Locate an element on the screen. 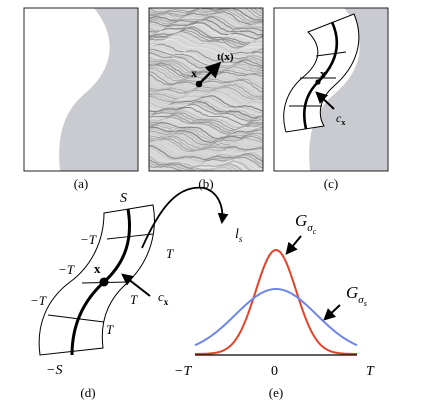 This screenshot has width=440, height=413. panel-d-point is located at coordinates (104, 282).